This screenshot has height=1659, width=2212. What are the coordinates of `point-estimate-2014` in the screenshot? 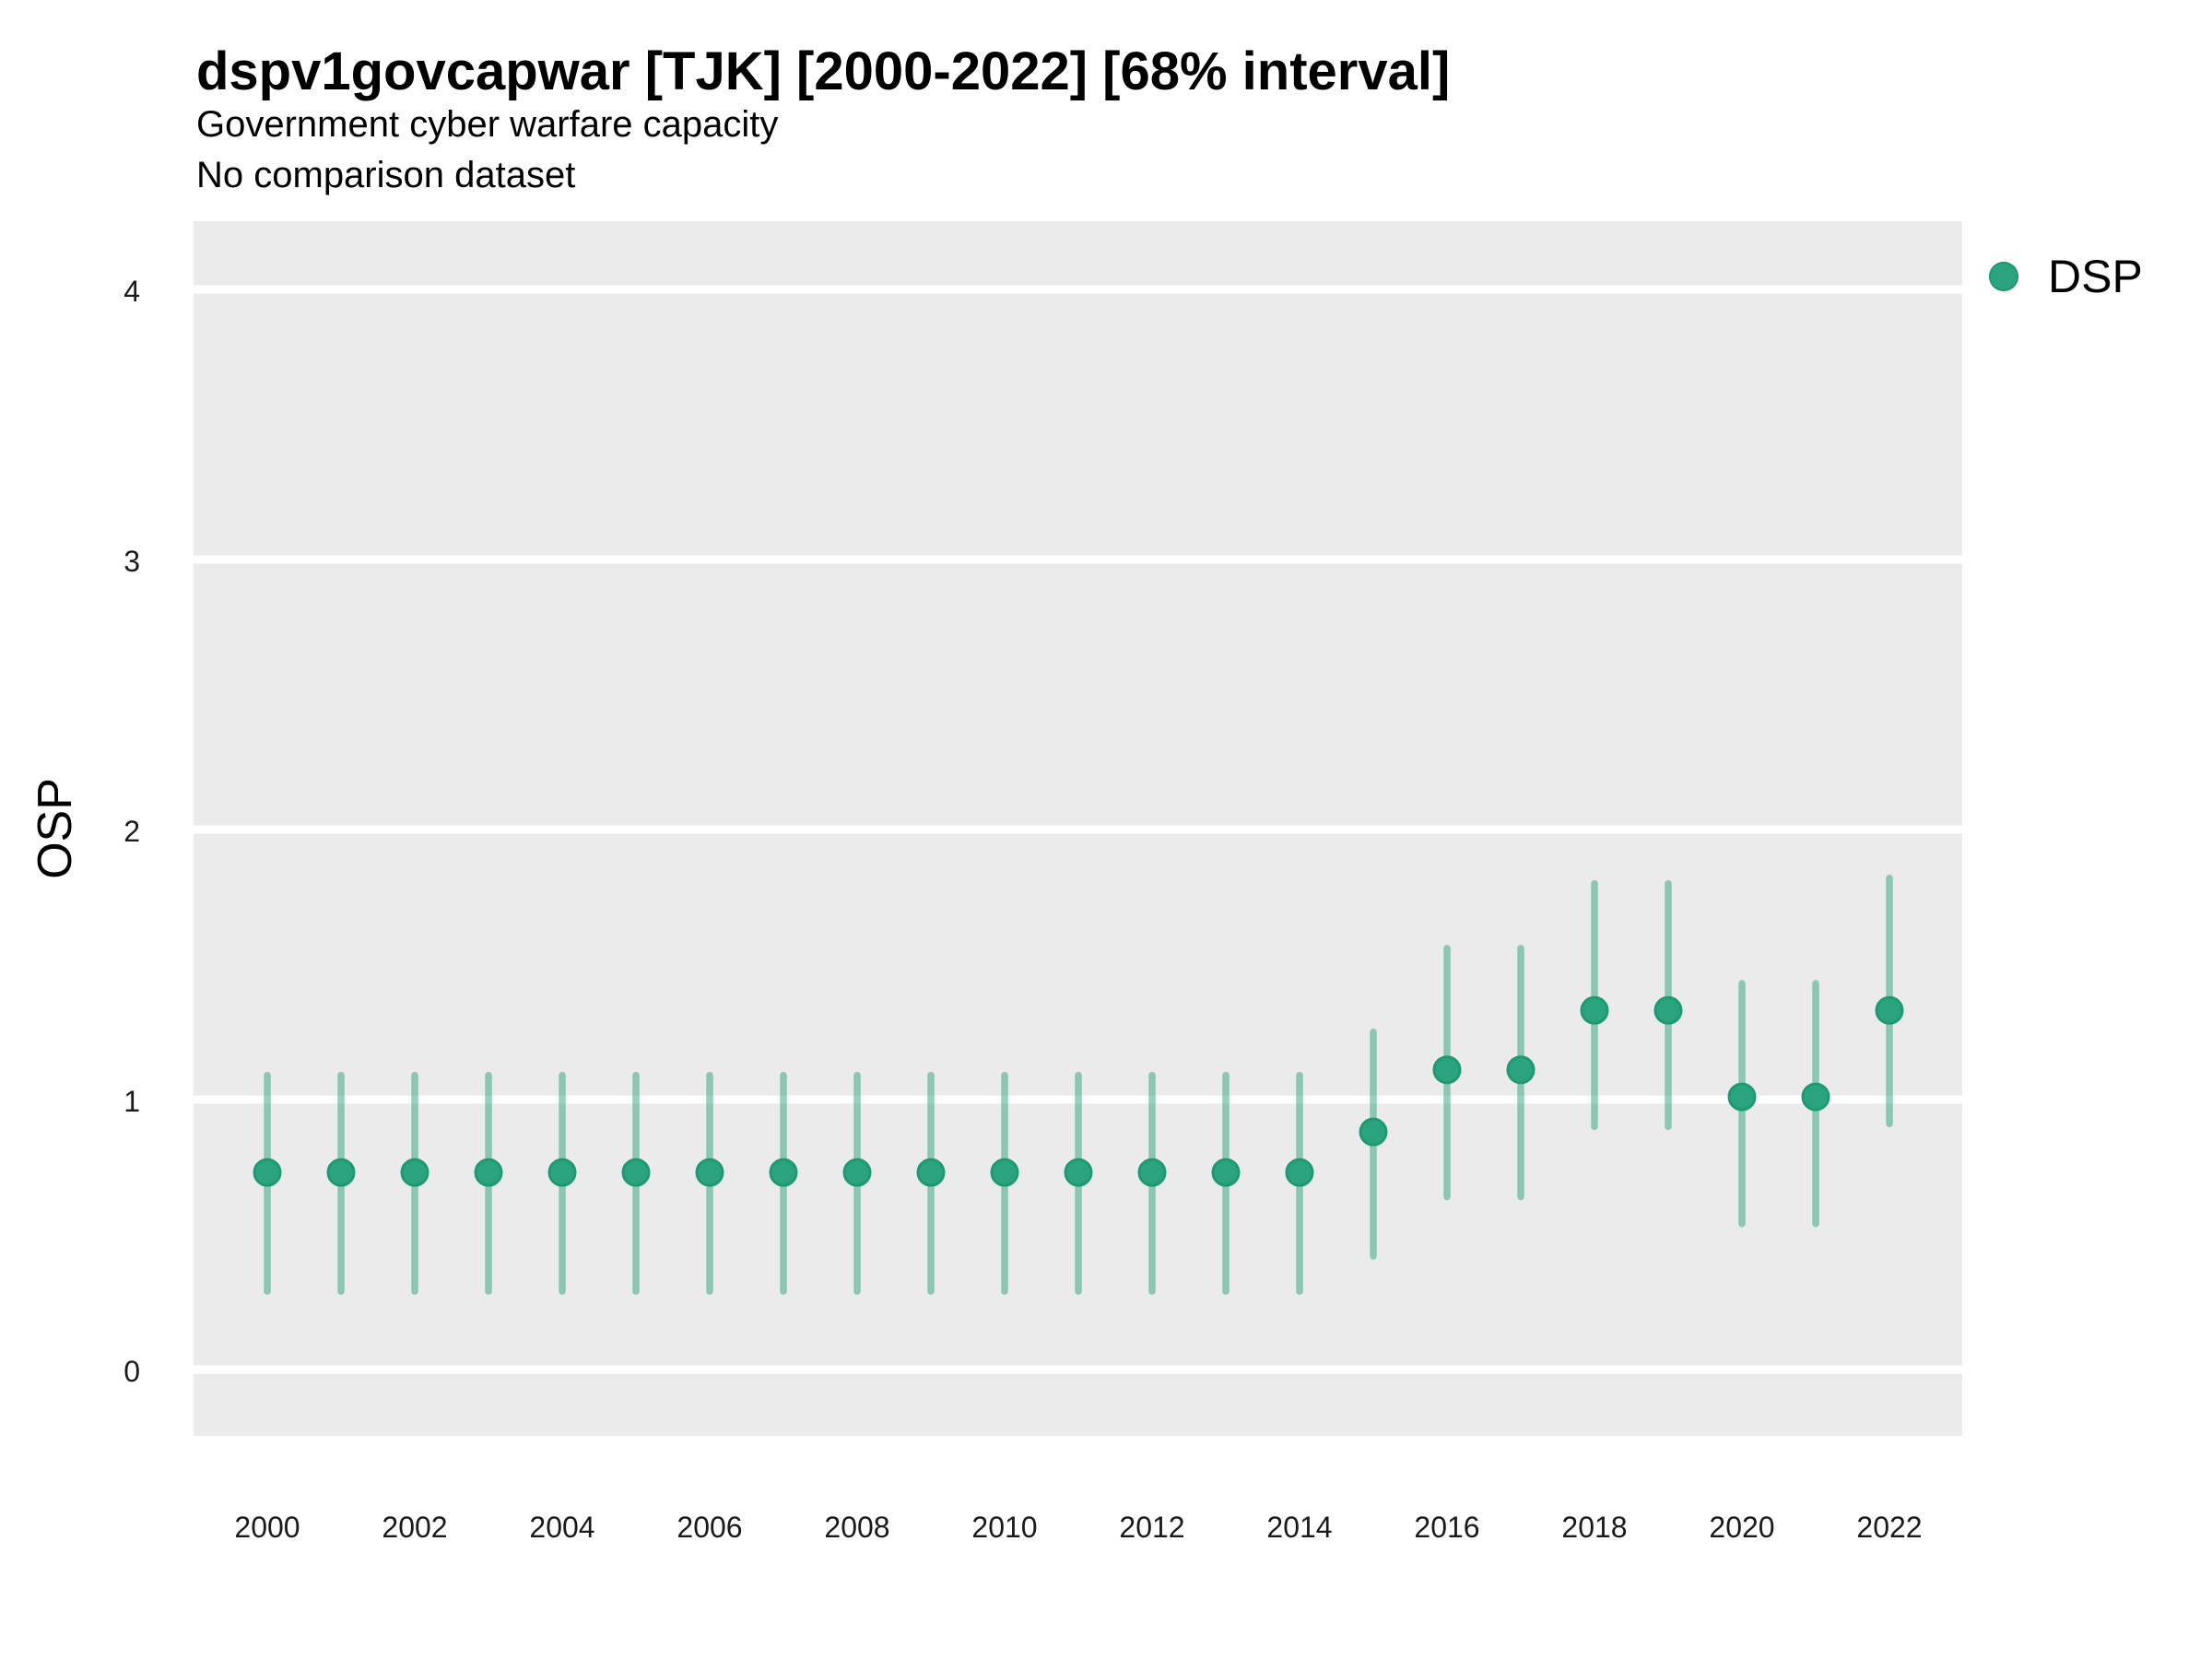 It's located at (1299, 1172).